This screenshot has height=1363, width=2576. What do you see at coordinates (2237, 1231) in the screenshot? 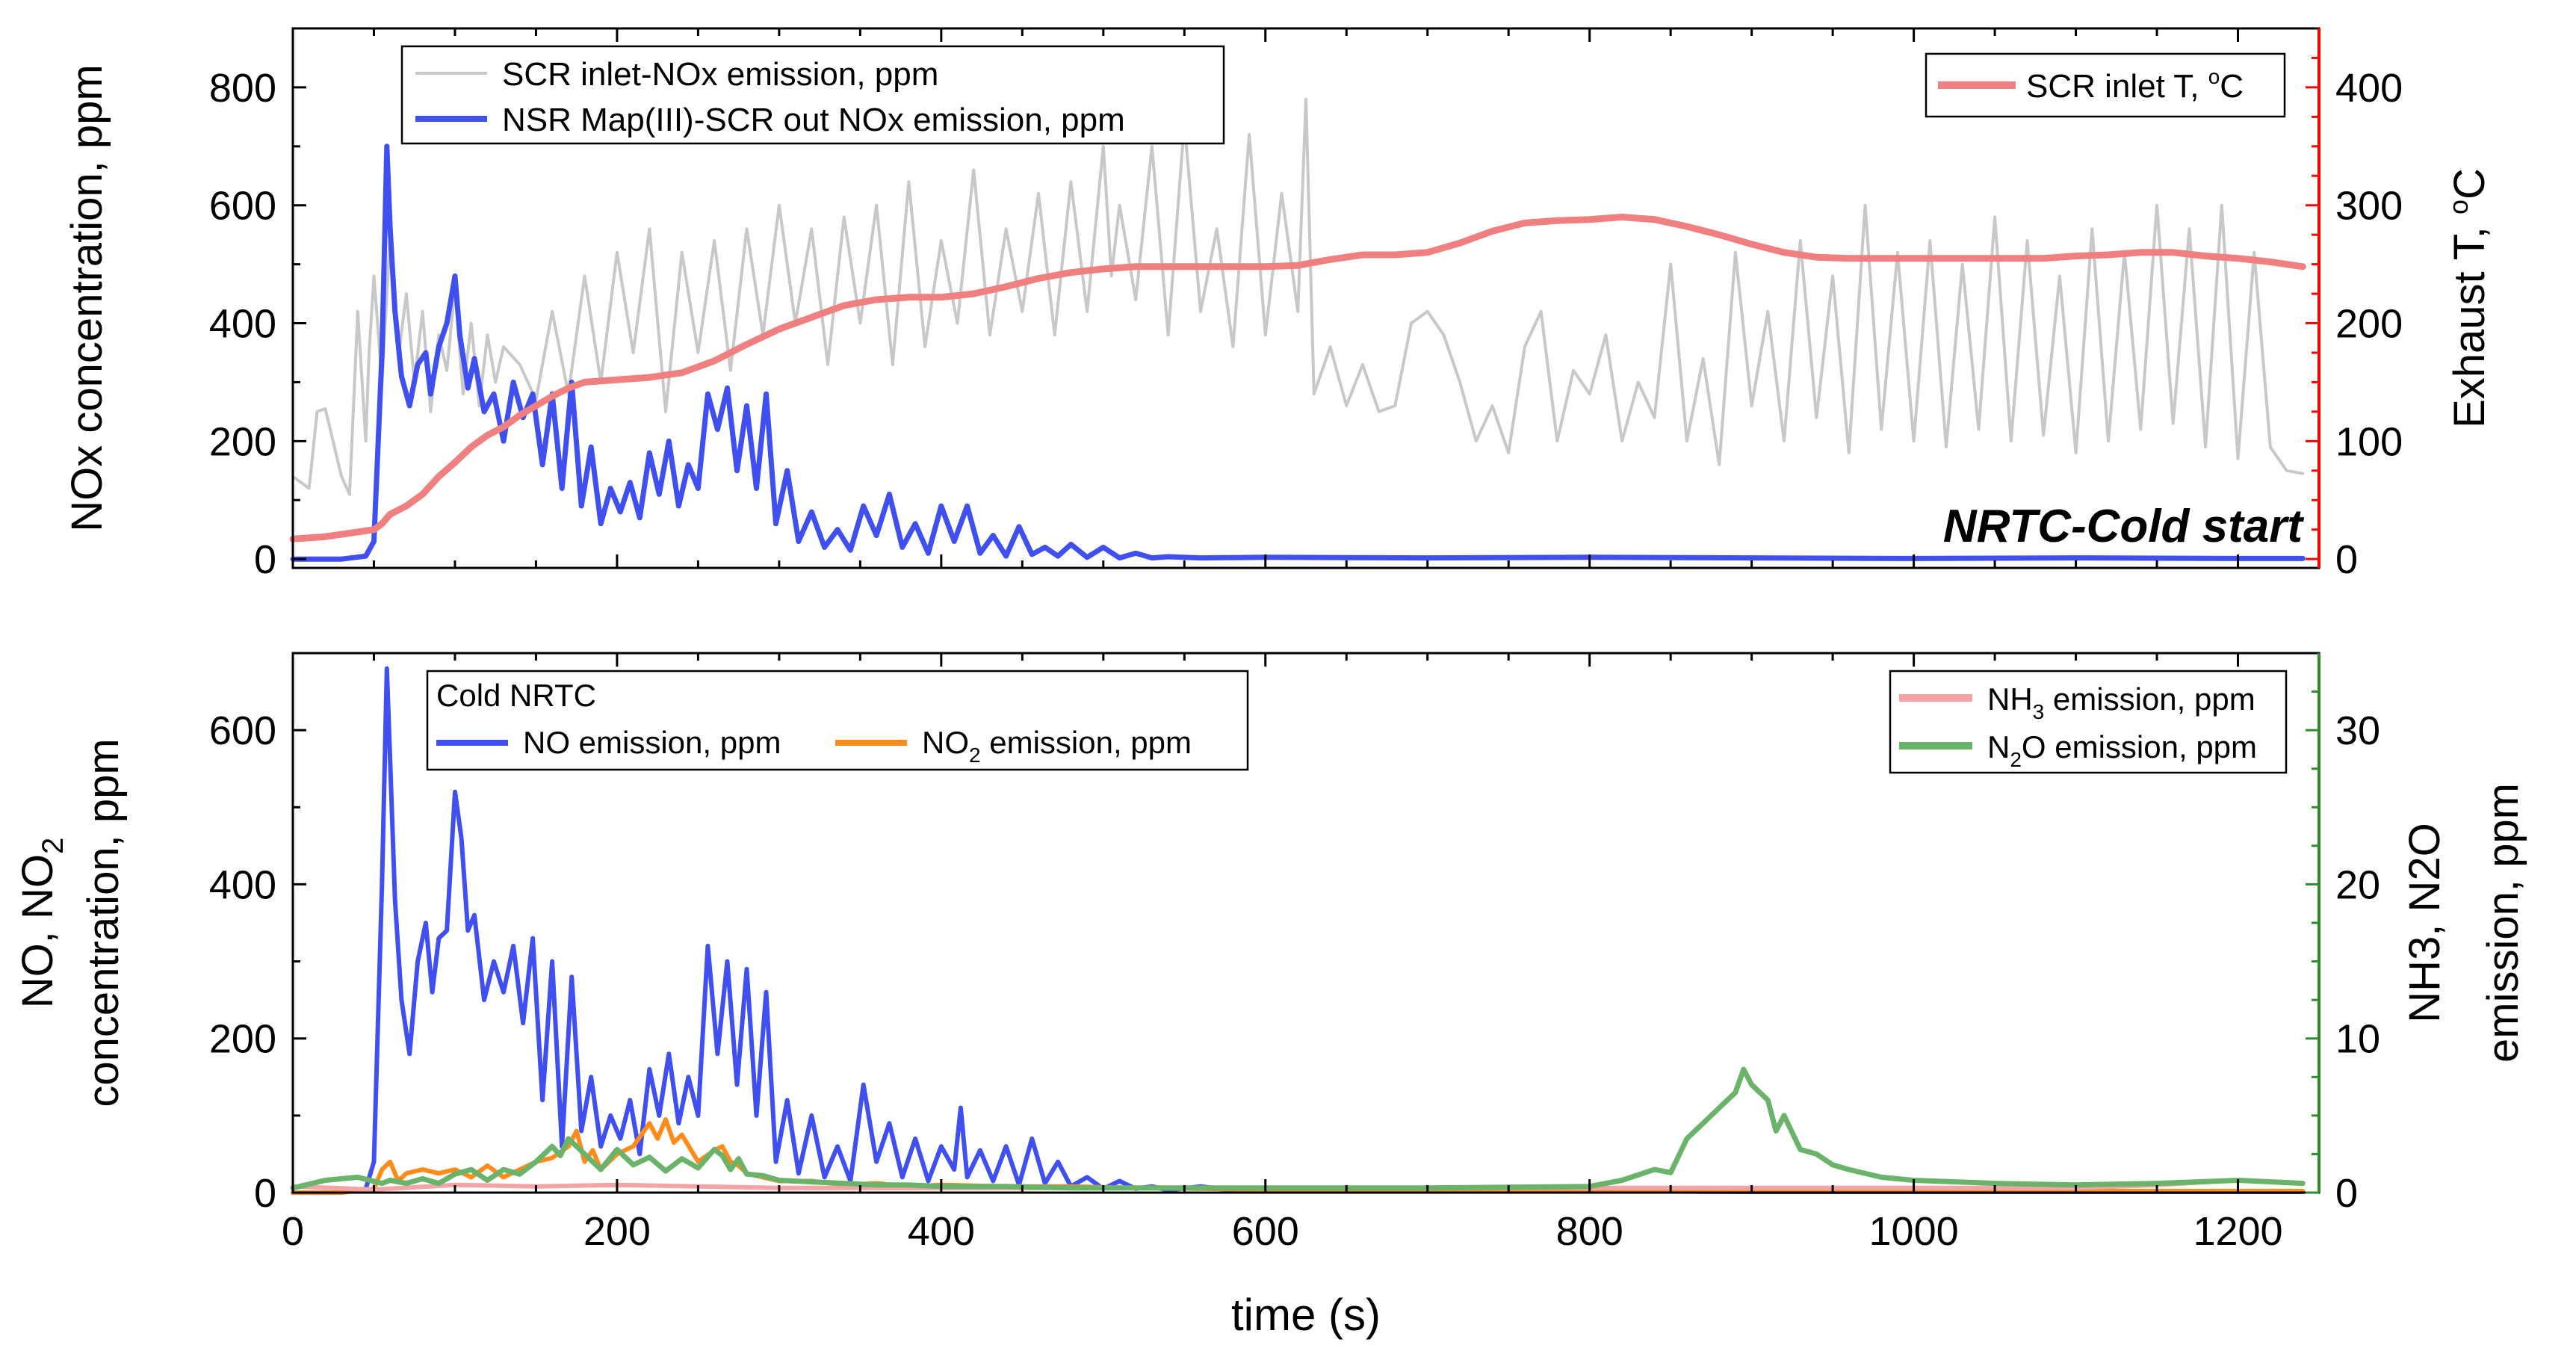
I see `bottom-xtick-label: 1200` at bounding box center [2237, 1231].